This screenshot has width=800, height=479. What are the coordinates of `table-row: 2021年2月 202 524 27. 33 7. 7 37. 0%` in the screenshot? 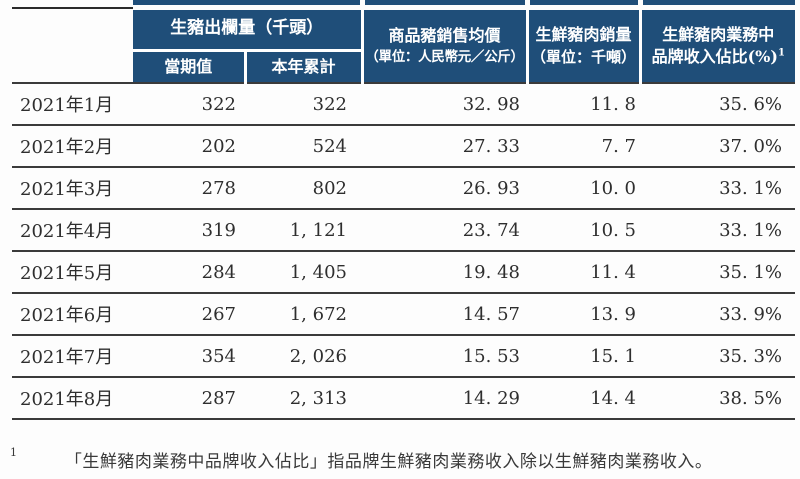 It's located at (403, 146).